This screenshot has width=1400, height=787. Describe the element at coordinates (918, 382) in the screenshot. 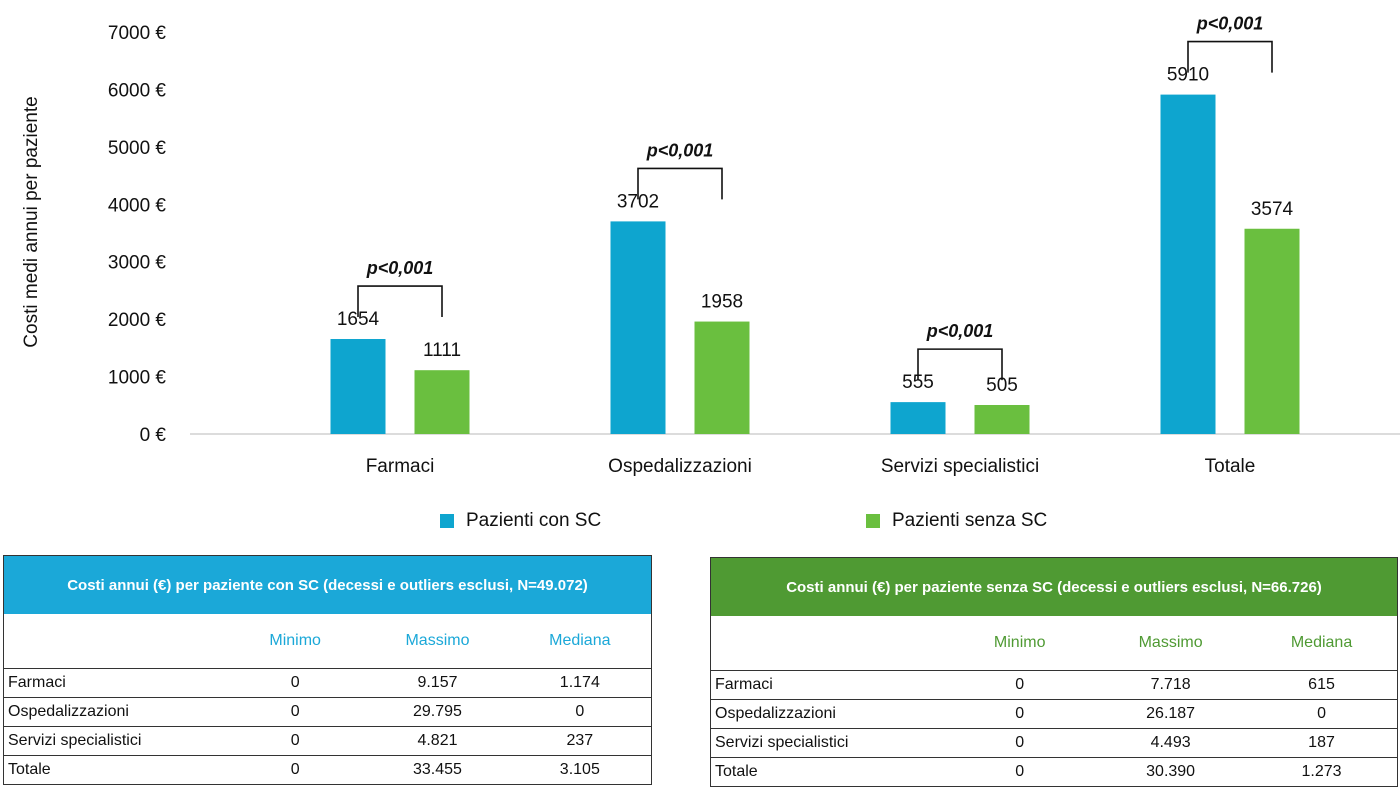

I see `data-label: 555` at that location.